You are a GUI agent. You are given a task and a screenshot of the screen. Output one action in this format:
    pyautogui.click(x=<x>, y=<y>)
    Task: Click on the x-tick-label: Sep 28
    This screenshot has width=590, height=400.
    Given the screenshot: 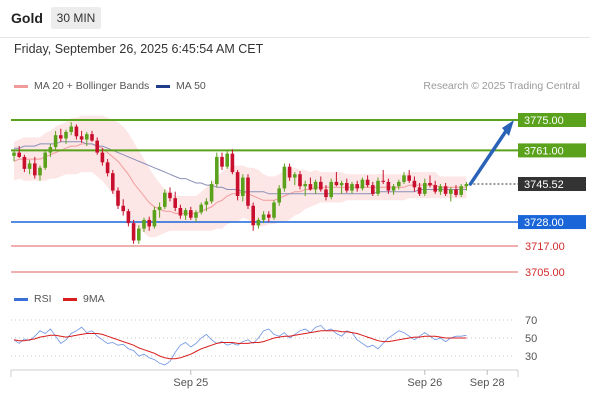 What is the action you would take?
    pyautogui.click(x=487, y=383)
    